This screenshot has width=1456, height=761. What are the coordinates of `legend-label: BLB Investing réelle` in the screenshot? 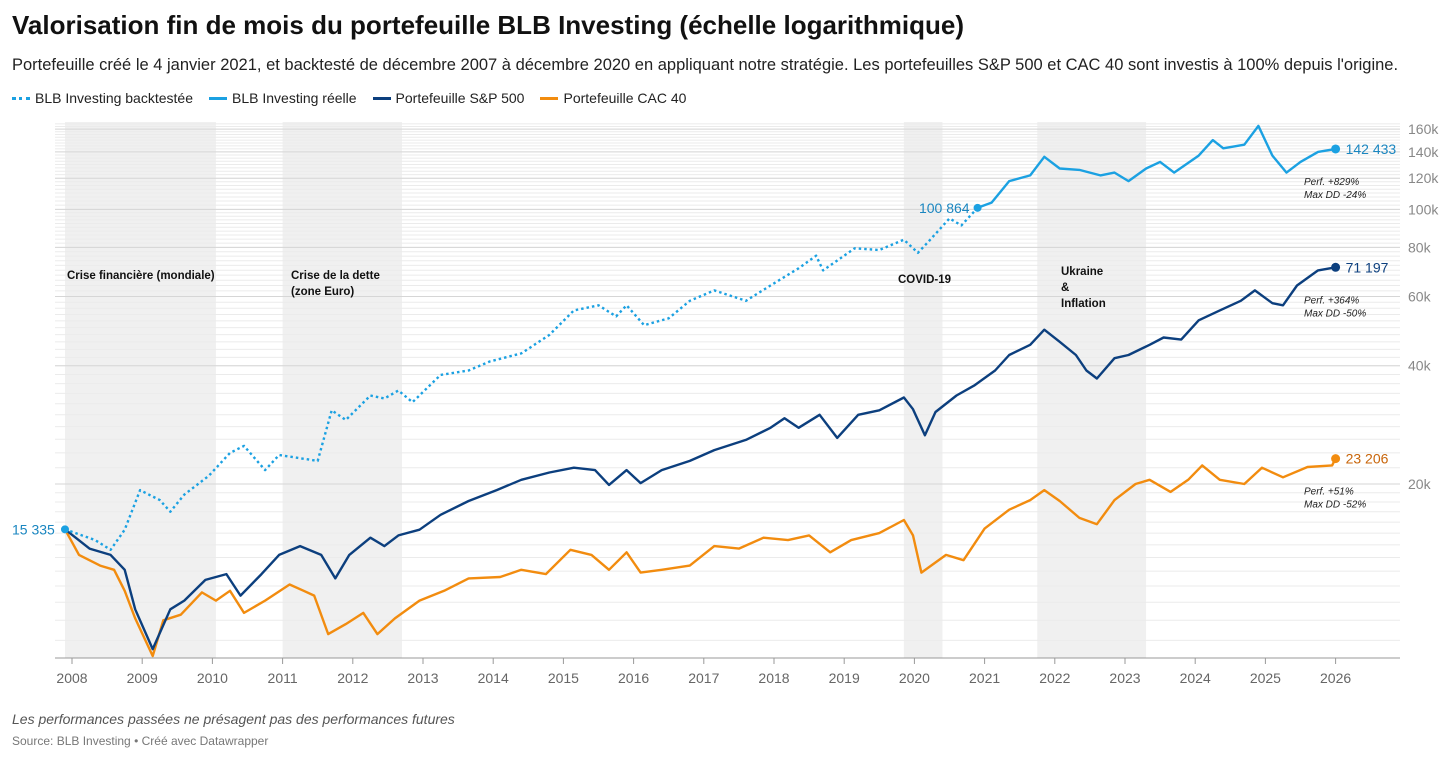 It's located at (294, 98).